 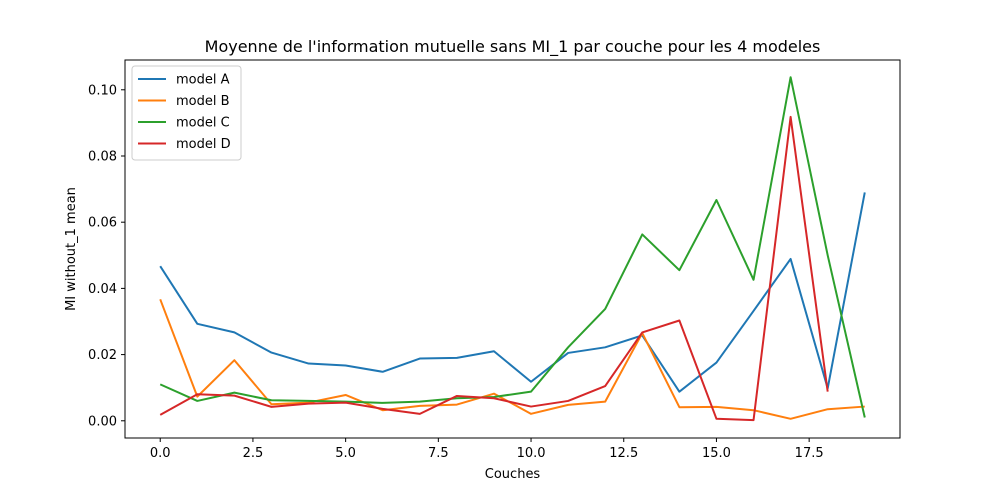 What do you see at coordinates (102, 223) in the screenshot?
I see `y-tick-label: 0.06` at bounding box center [102, 223].